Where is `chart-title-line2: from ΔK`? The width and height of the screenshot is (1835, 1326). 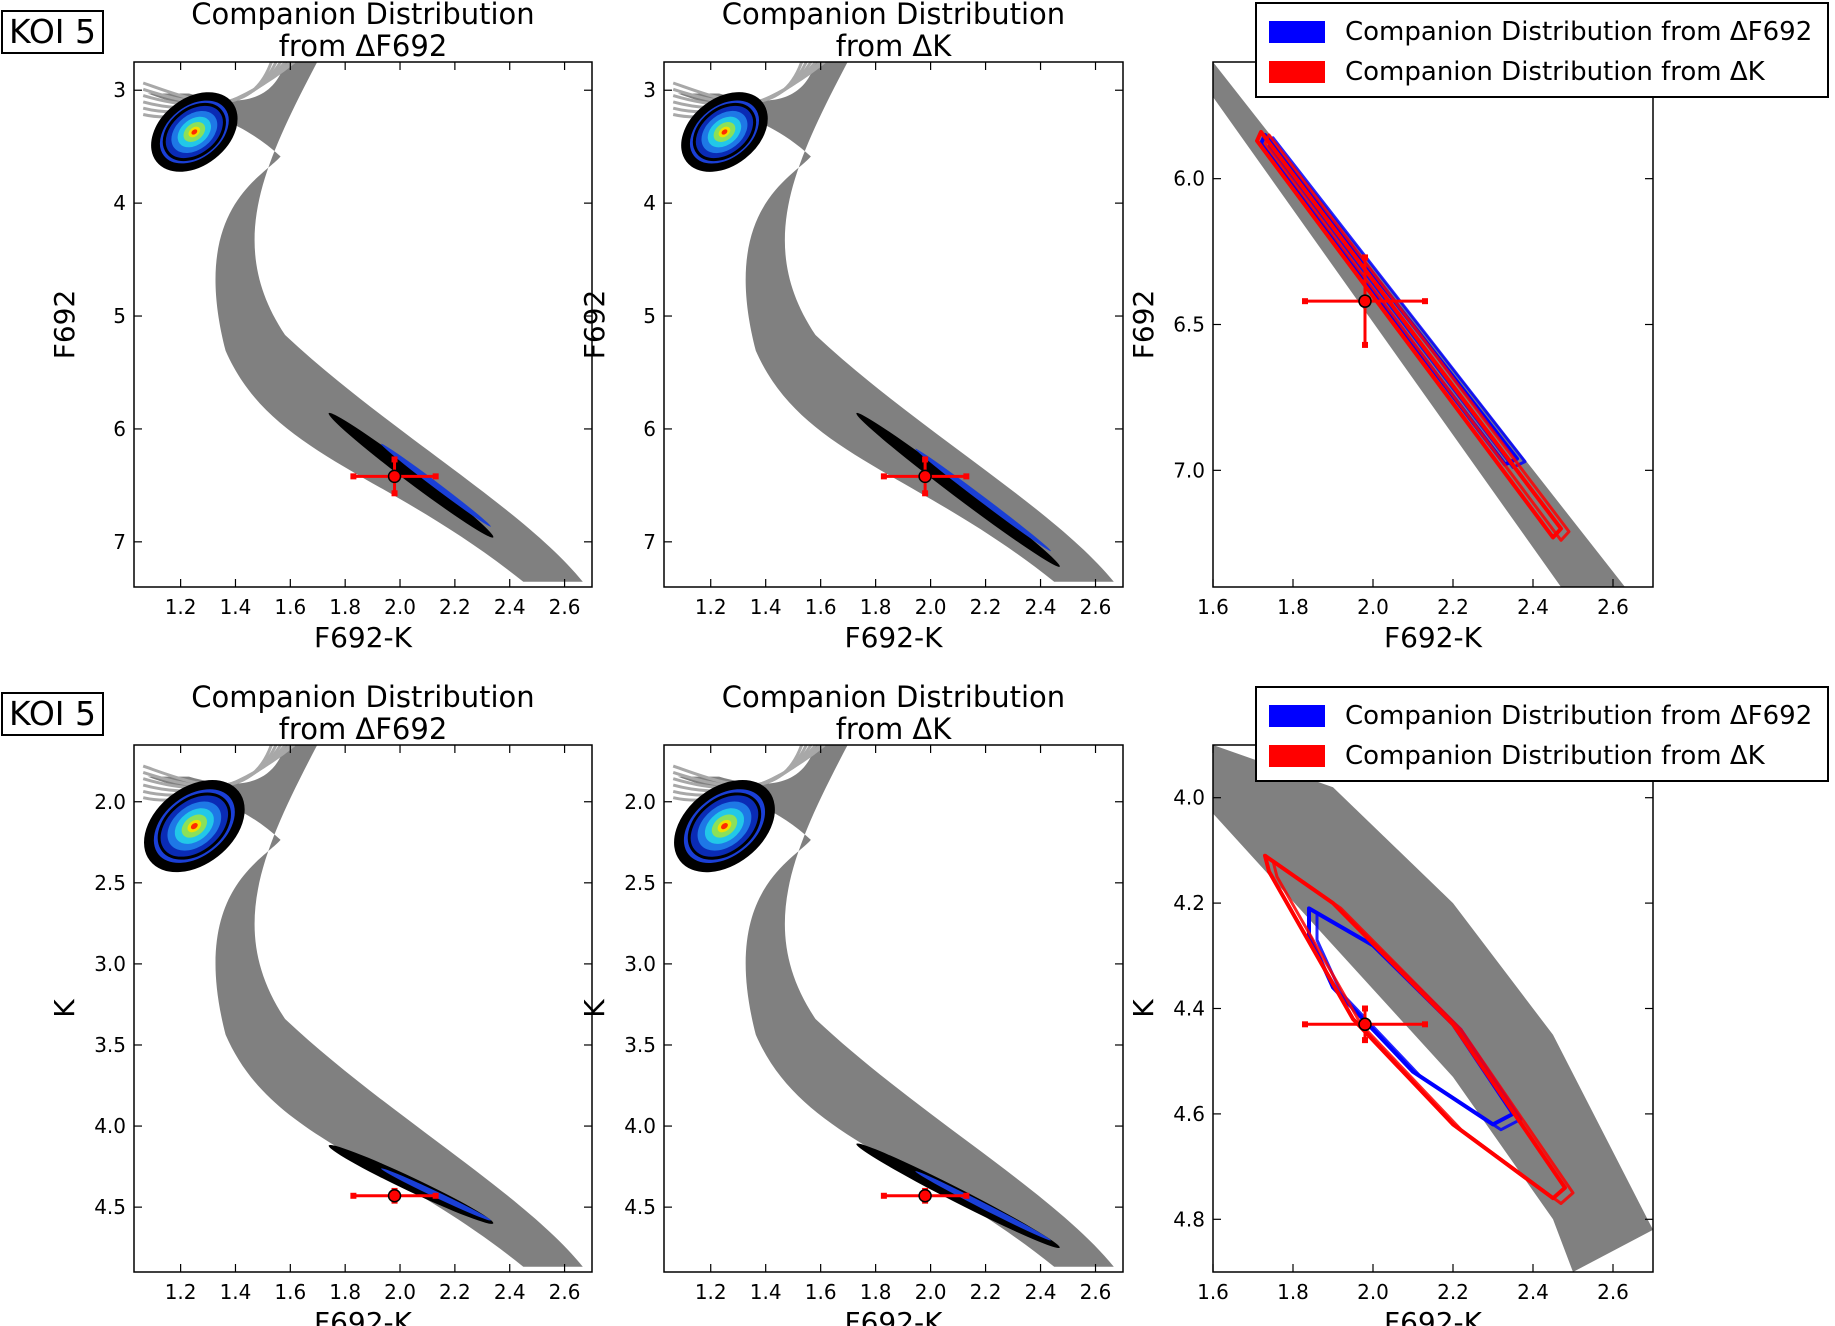 chart-title-line2: from ΔK is located at coordinates (894, 46).